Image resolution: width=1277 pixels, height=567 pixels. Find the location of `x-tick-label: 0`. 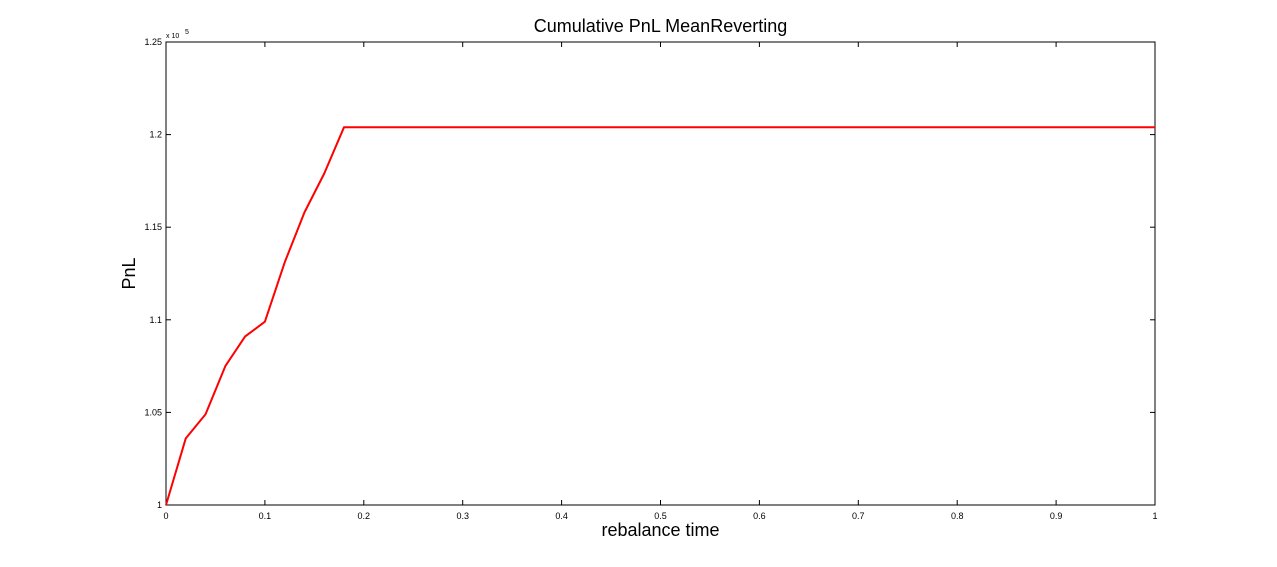

x-tick-label: 0 is located at coordinates (165, 516).